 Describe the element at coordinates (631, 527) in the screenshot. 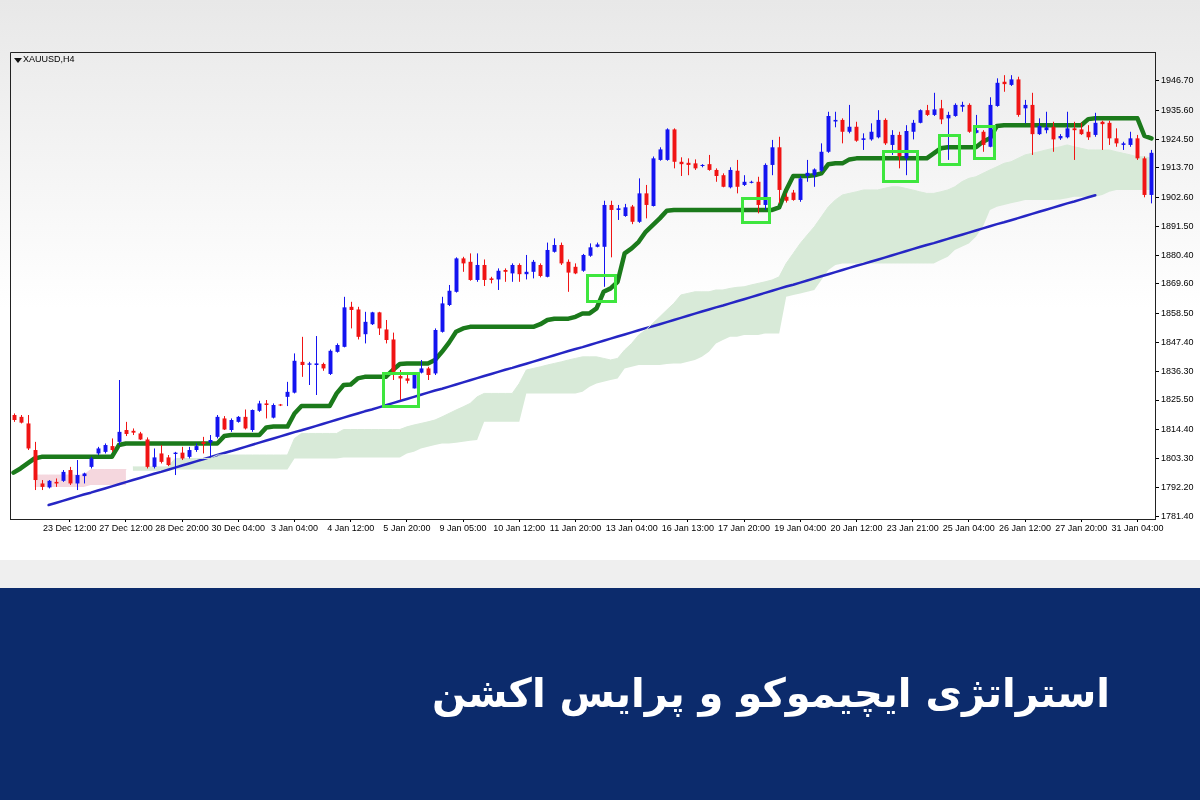

I see `x-tick-label: 13 Jan 04:00` at that location.